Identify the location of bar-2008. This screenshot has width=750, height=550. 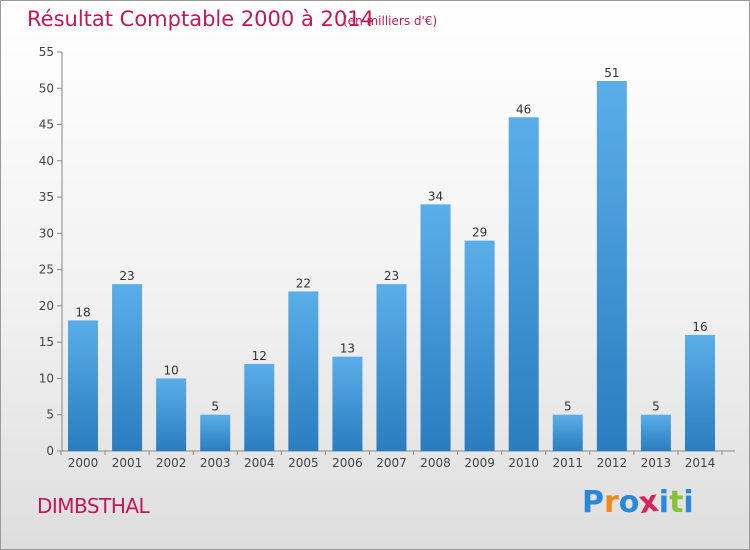
(435, 327).